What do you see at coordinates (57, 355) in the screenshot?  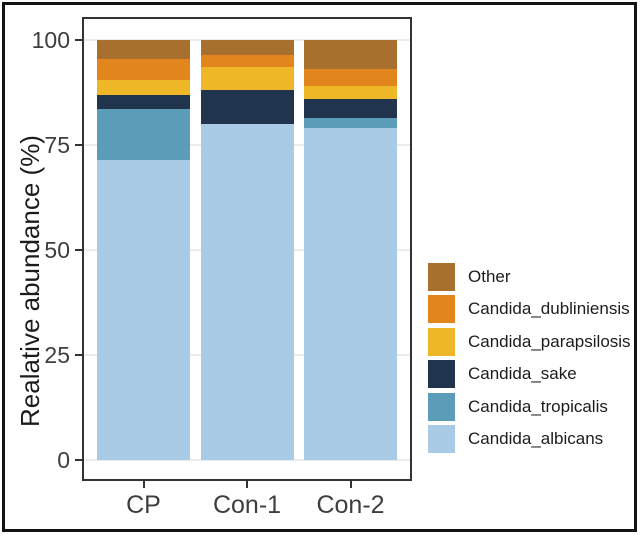 I see `y-tick-label-25: 25` at bounding box center [57, 355].